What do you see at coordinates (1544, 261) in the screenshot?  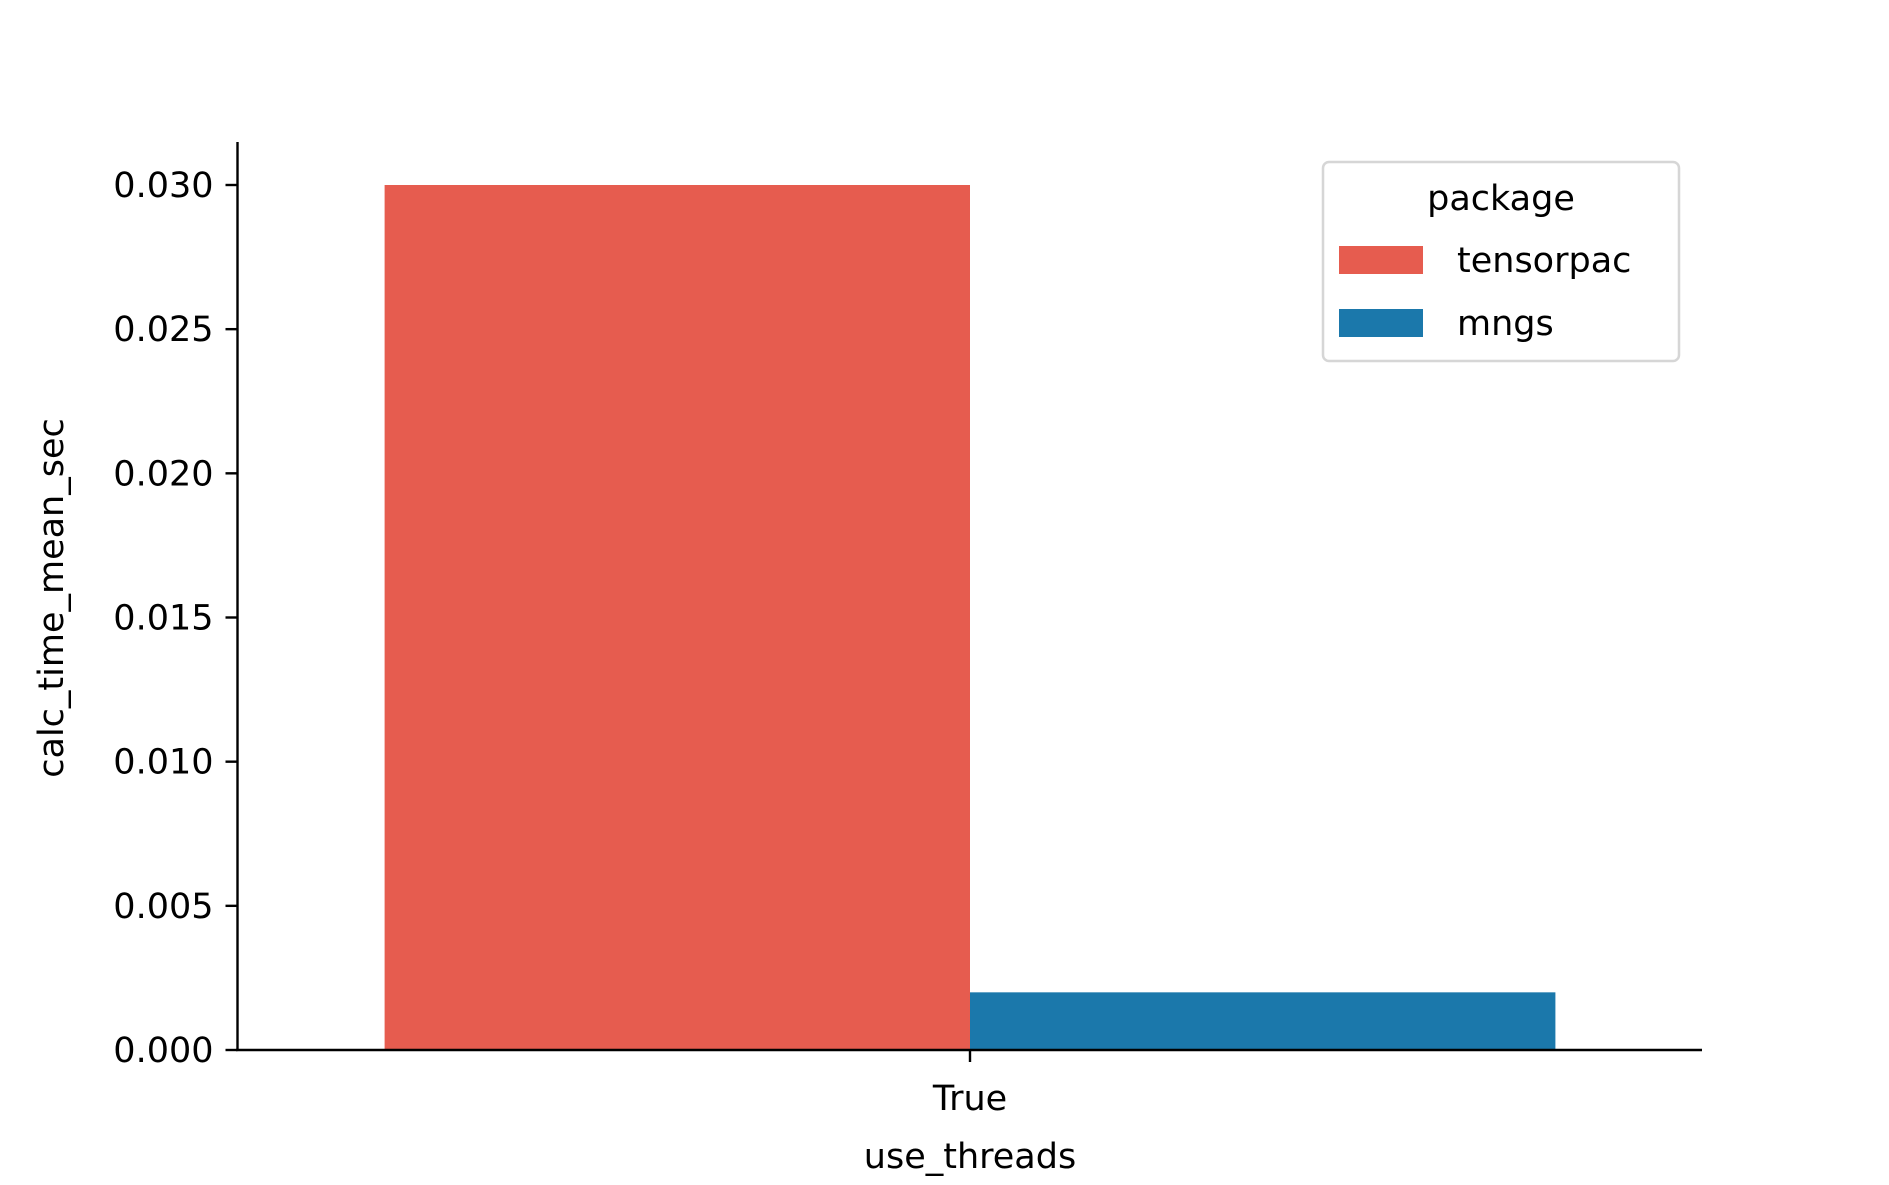 I see `legend-label-tensorpac: tensorpac` at bounding box center [1544, 261].